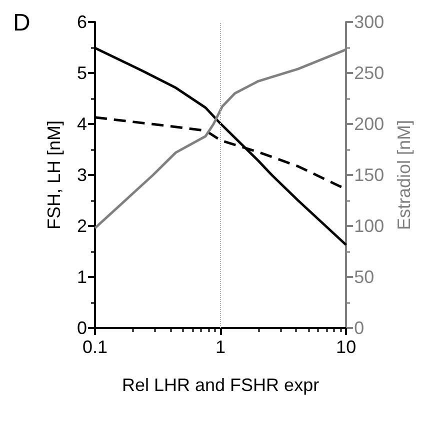  What do you see at coordinates (364, 277) in the screenshot?
I see `y2-tick-label: 50` at bounding box center [364, 277].